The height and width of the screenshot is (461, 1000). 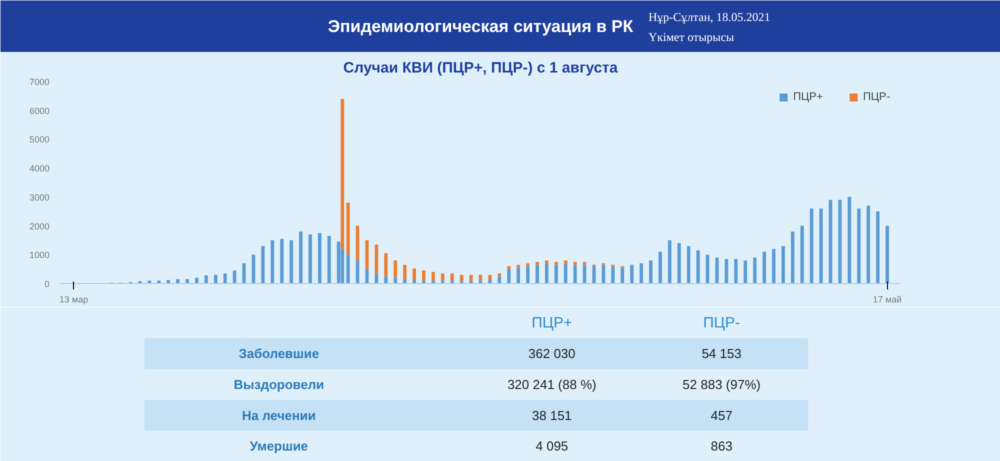 I want to click on text: Умершие, so click(x=279, y=446).